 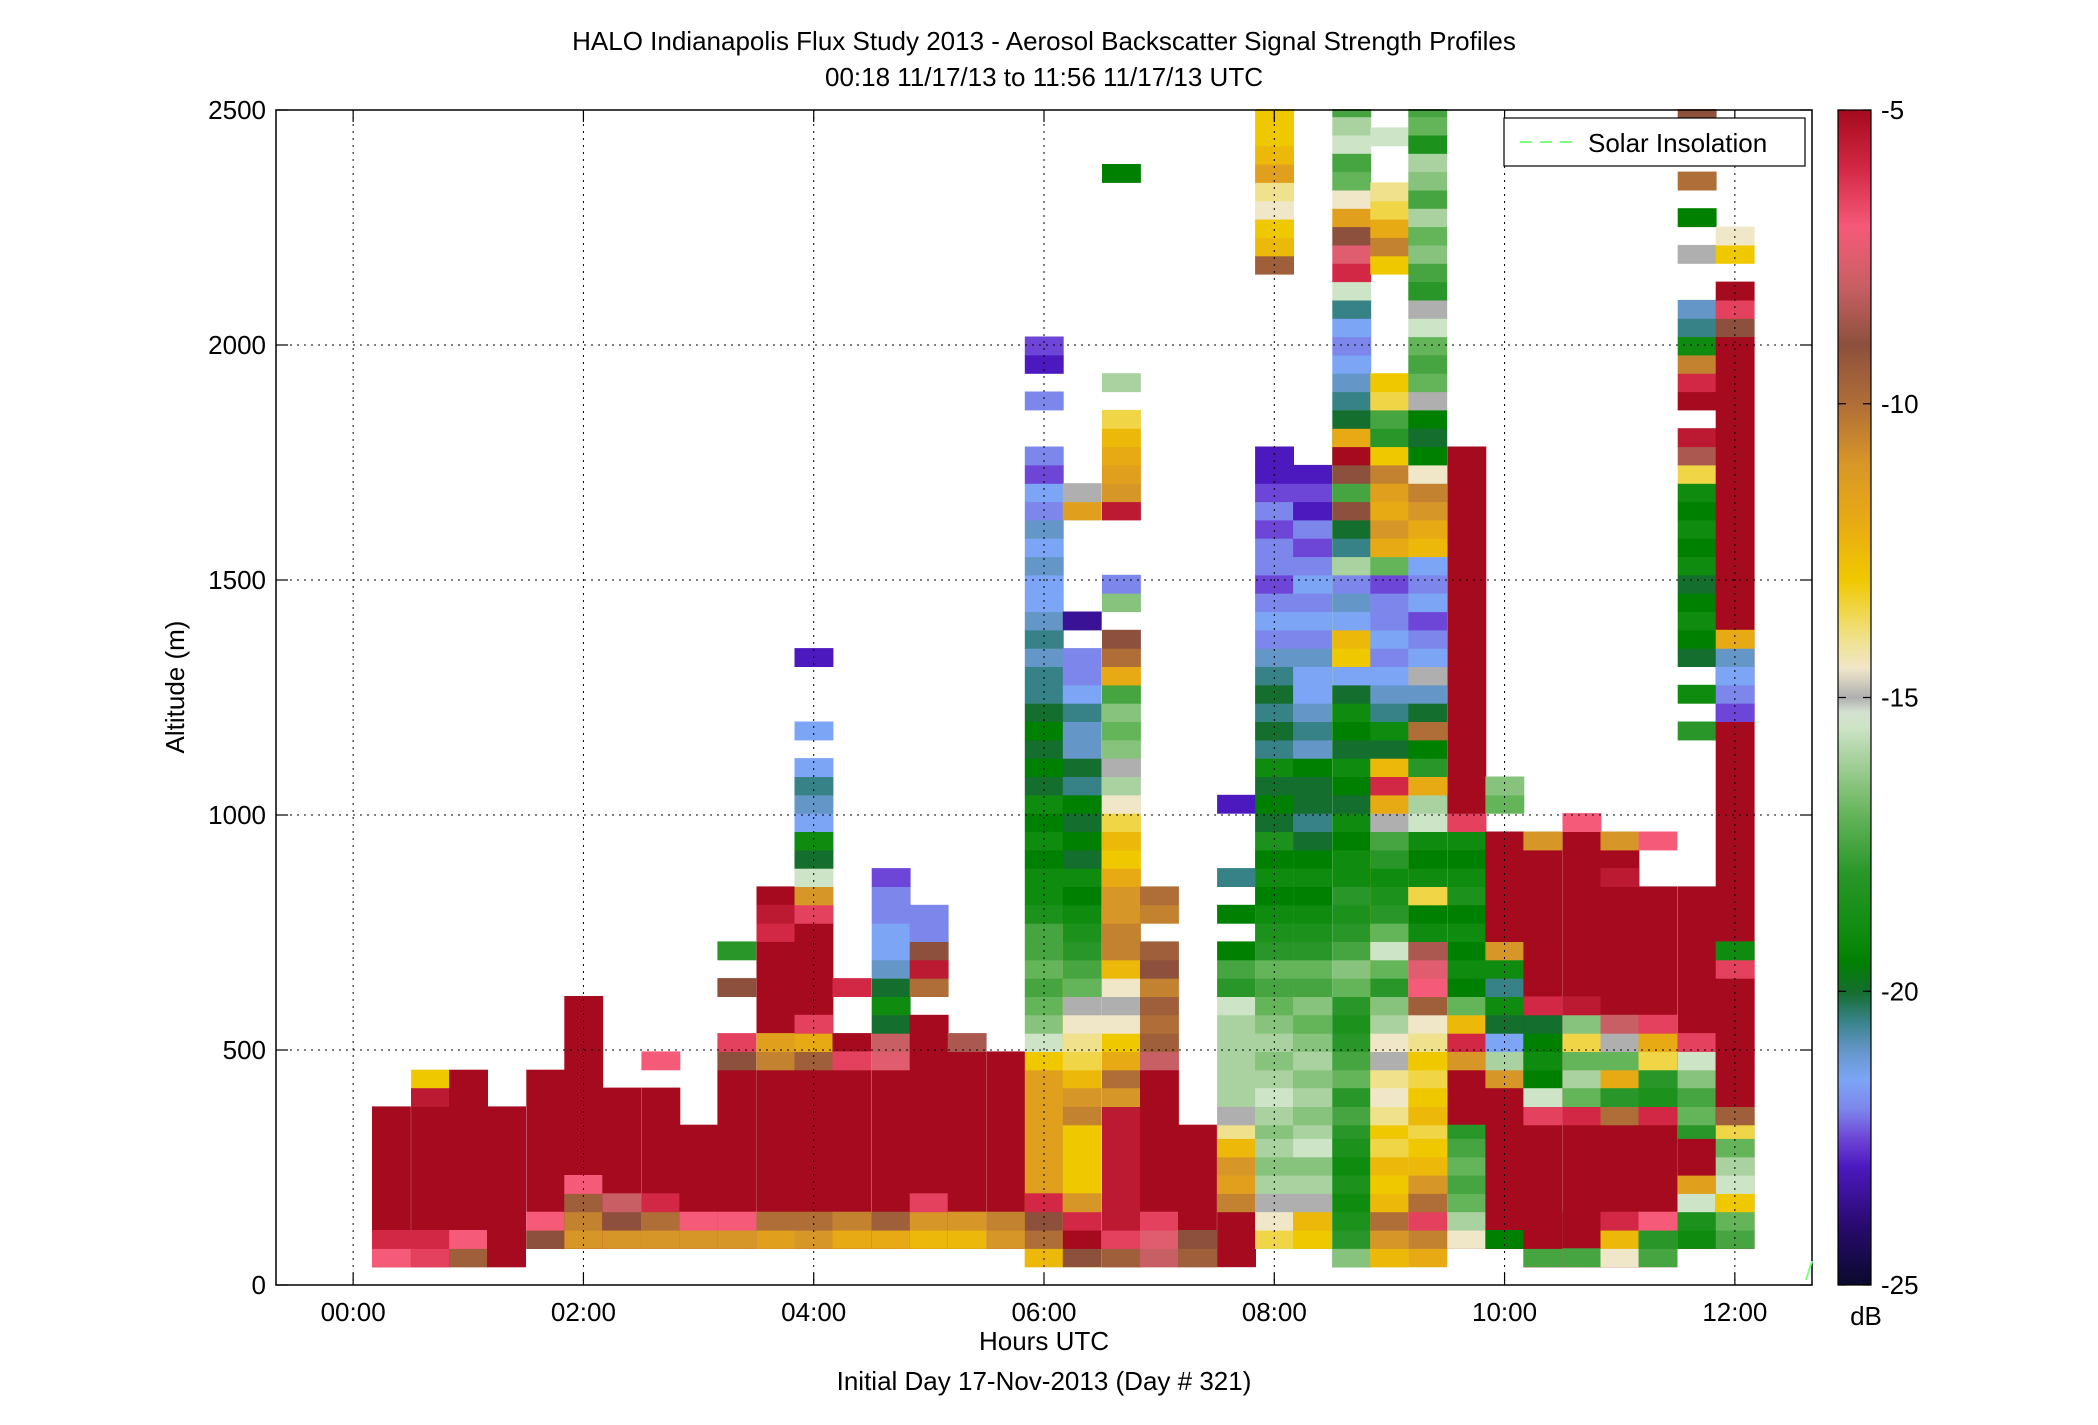 I want to click on x-axis-label: Hours UTC, so click(x=1044, y=1341).